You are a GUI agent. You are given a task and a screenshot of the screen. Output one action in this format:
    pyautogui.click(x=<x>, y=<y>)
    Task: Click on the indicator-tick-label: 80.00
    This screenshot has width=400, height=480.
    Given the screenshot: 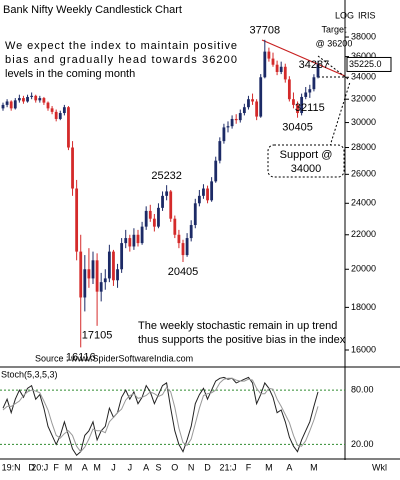 What is the action you would take?
    pyautogui.click(x=362, y=389)
    